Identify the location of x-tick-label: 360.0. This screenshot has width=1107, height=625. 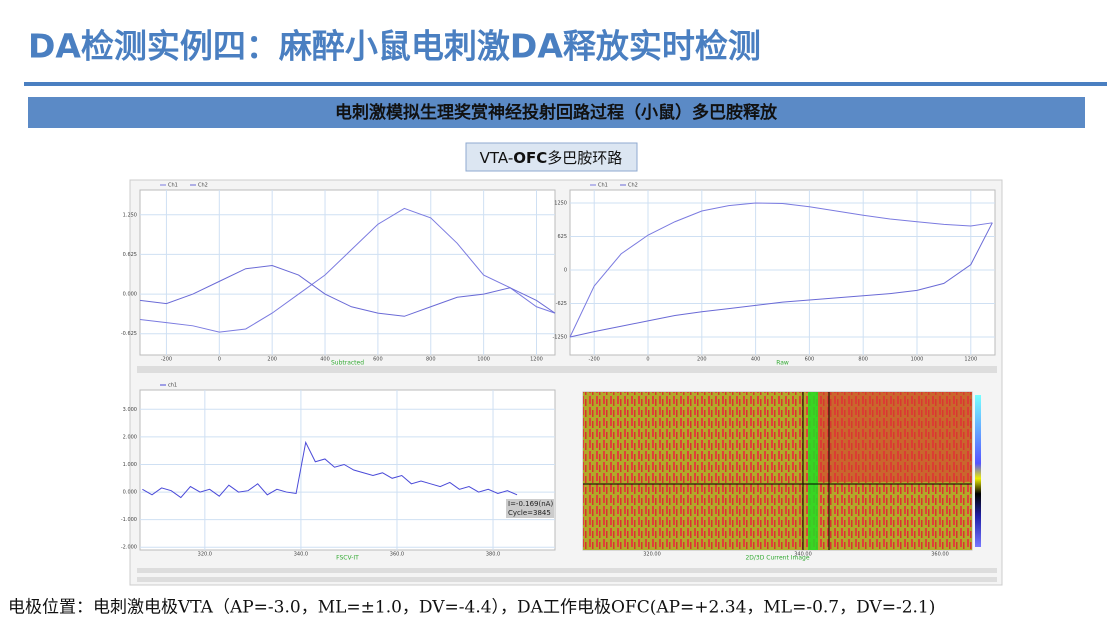
(397, 555).